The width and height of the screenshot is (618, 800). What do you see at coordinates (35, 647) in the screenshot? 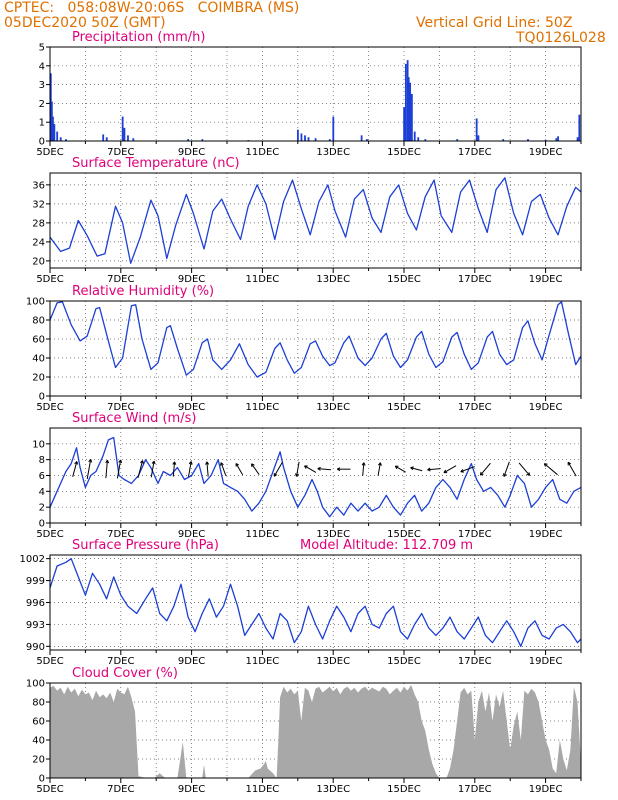
I see `y-tick-label: 990` at bounding box center [35, 647].